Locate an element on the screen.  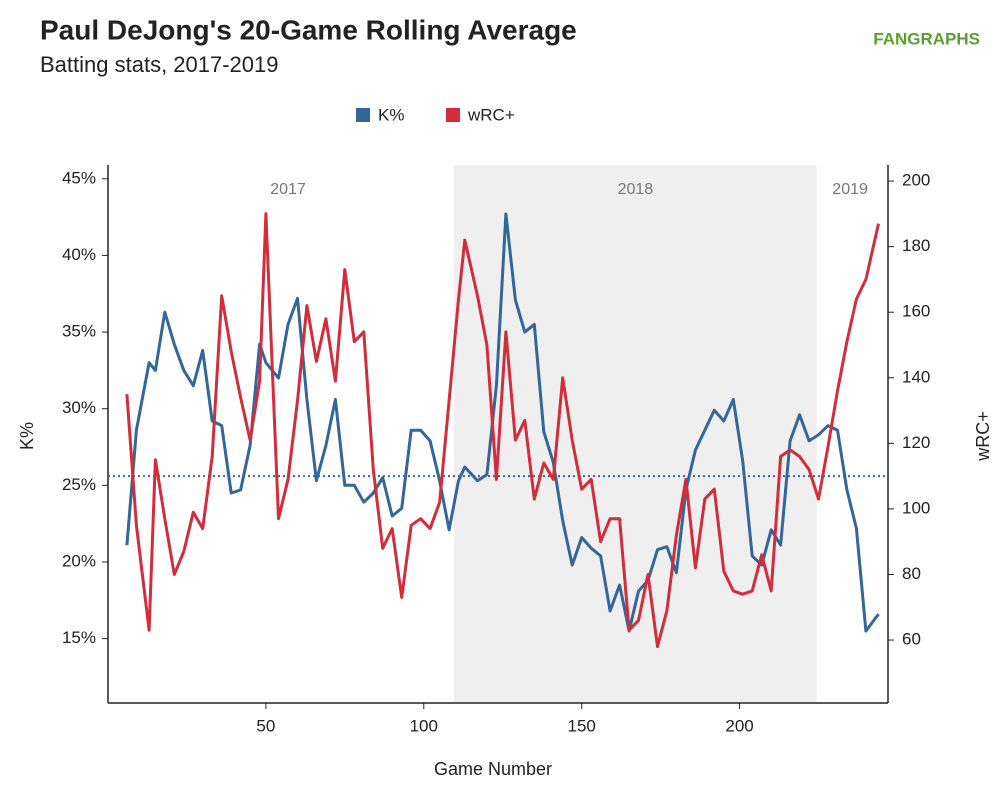
y2-tick-label: 120 is located at coordinates (916, 442).